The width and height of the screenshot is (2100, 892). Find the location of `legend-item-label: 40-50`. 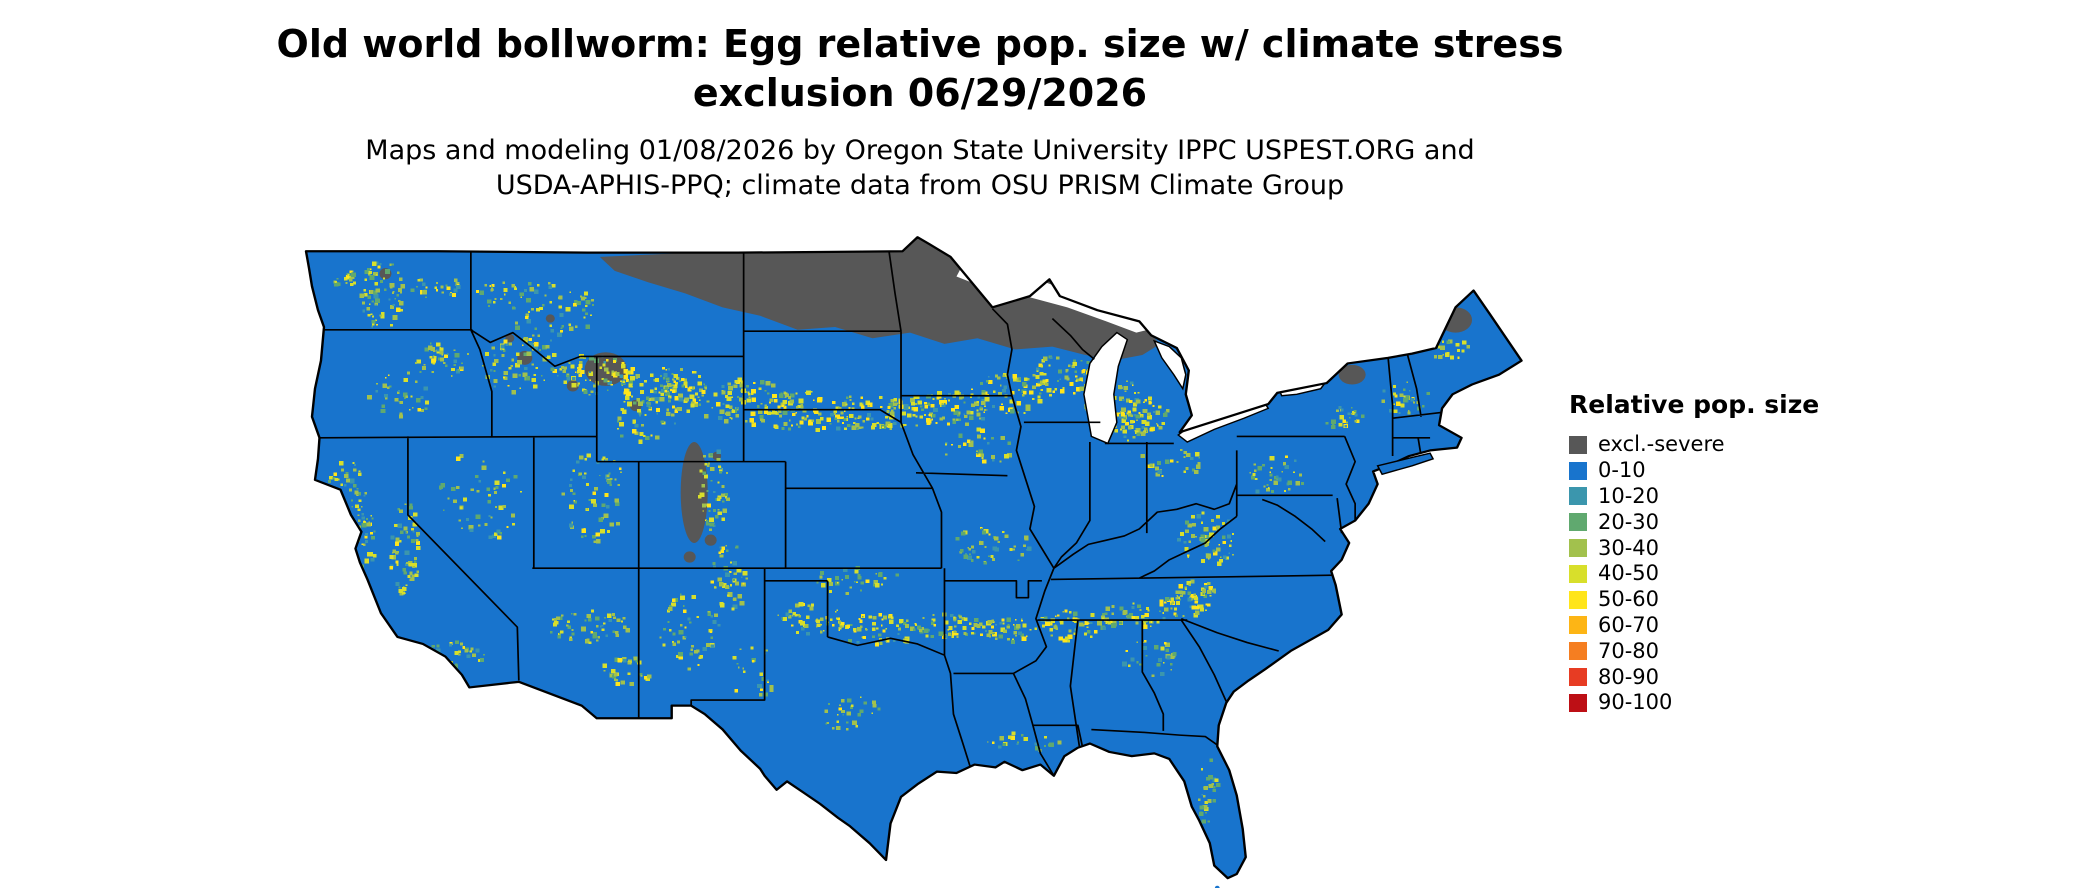

legend-item-label: 40-50 is located at coordinates (1629, 573).